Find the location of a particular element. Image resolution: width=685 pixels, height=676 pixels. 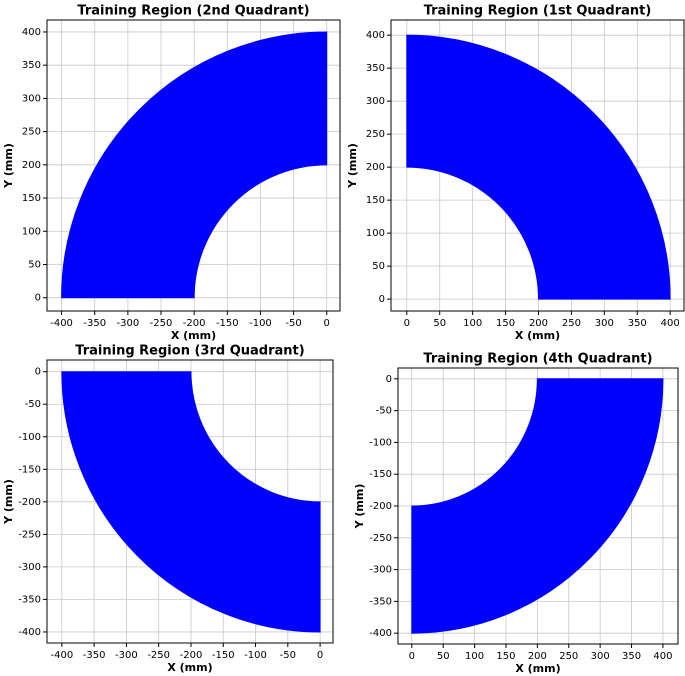

chart-title: Training Region (1st Quadrant) is located at coordinates (538, 11).